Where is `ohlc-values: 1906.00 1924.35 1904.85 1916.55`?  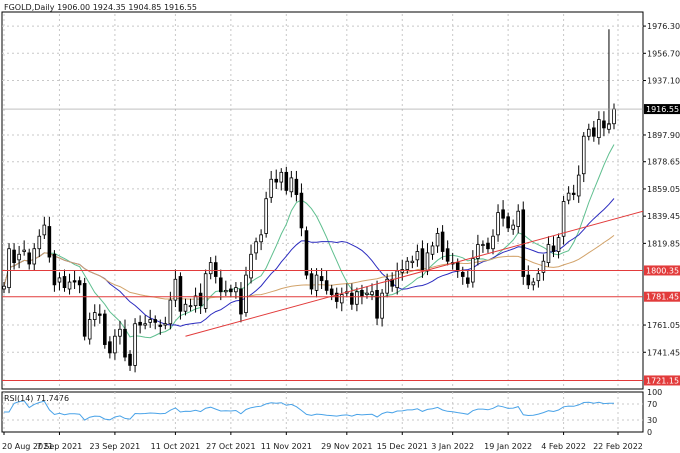 ohlc-values: 1906.00 1924.35 1904.85 1916.55 is located at coordinates (127, 7).